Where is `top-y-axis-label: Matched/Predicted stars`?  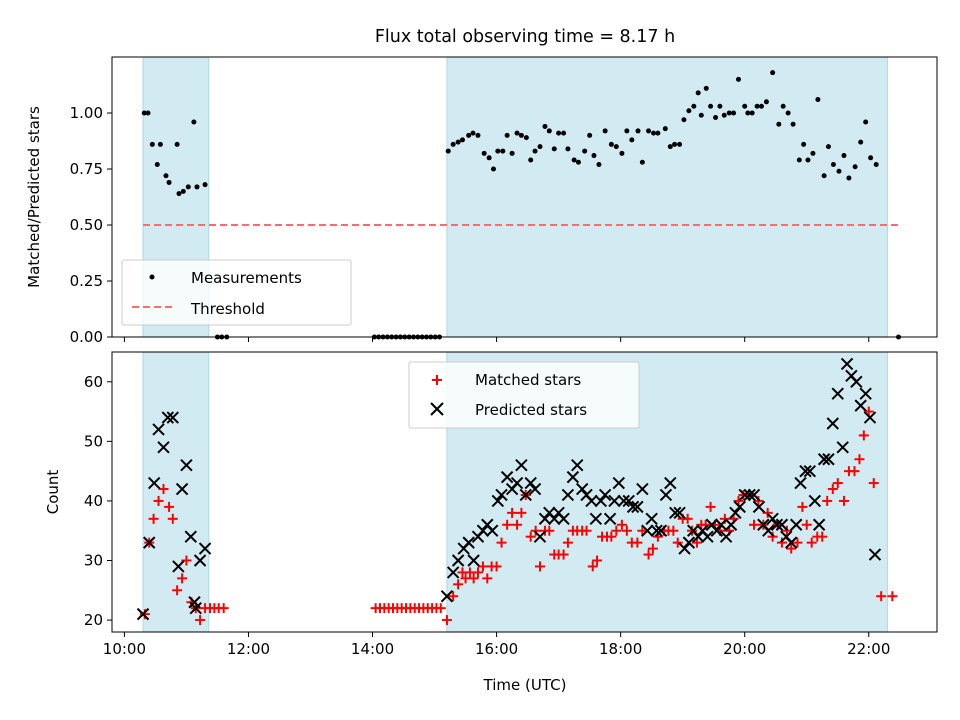 top-y-axis-label: Matched/Predicted stars is located at coordinates (34, 197).